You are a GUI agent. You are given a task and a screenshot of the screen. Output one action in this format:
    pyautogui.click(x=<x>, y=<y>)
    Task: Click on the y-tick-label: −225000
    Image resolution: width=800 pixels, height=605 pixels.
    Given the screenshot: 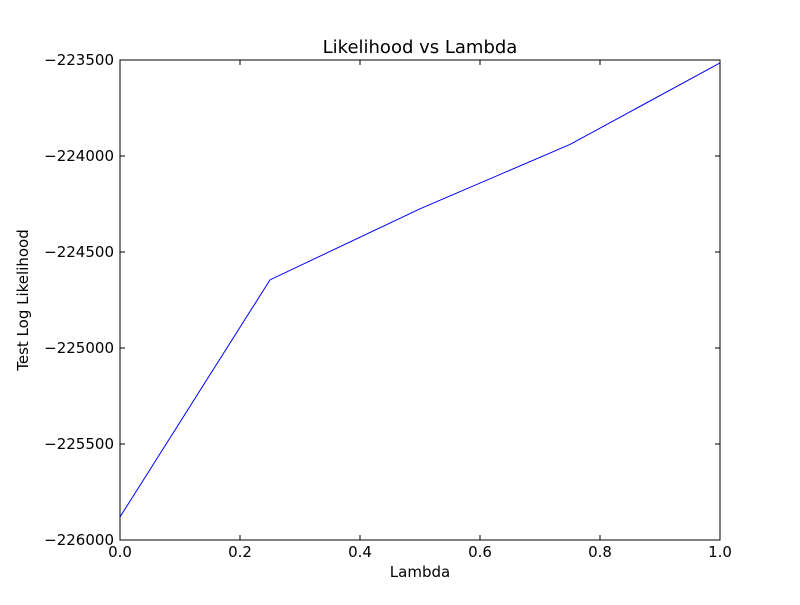 What is the action you would take?
    pyautogui.click(x=79, y=348)
    